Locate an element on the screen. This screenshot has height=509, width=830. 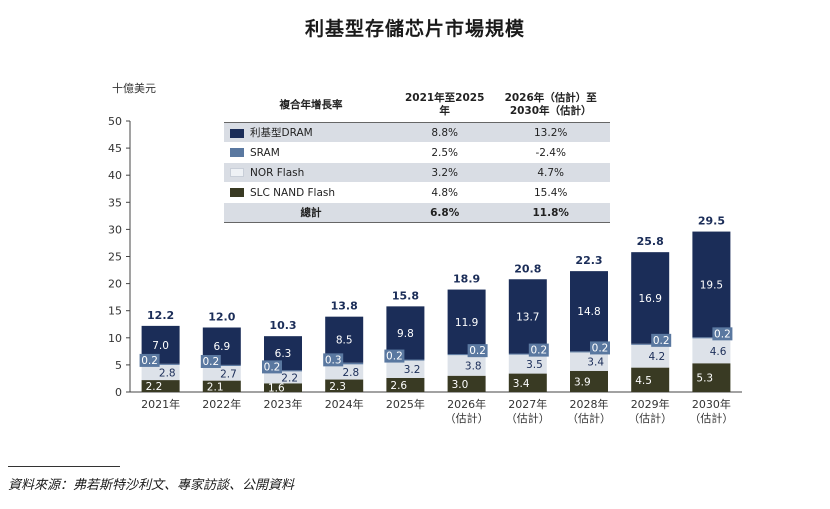
data-label: 3.8 is located at coordinates (473, 366).